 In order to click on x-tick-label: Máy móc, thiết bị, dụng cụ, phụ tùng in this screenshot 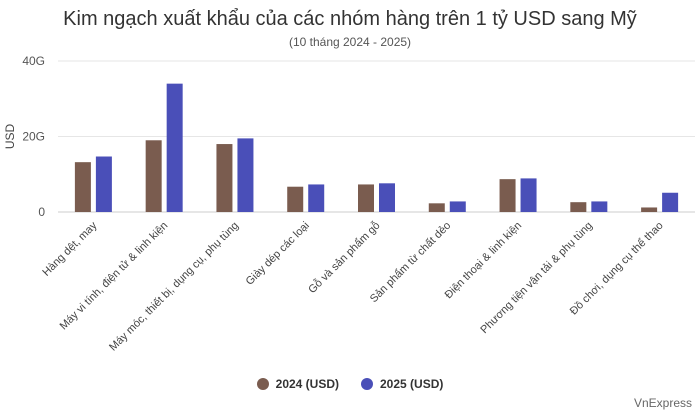, I will do `click(174, 287)`.